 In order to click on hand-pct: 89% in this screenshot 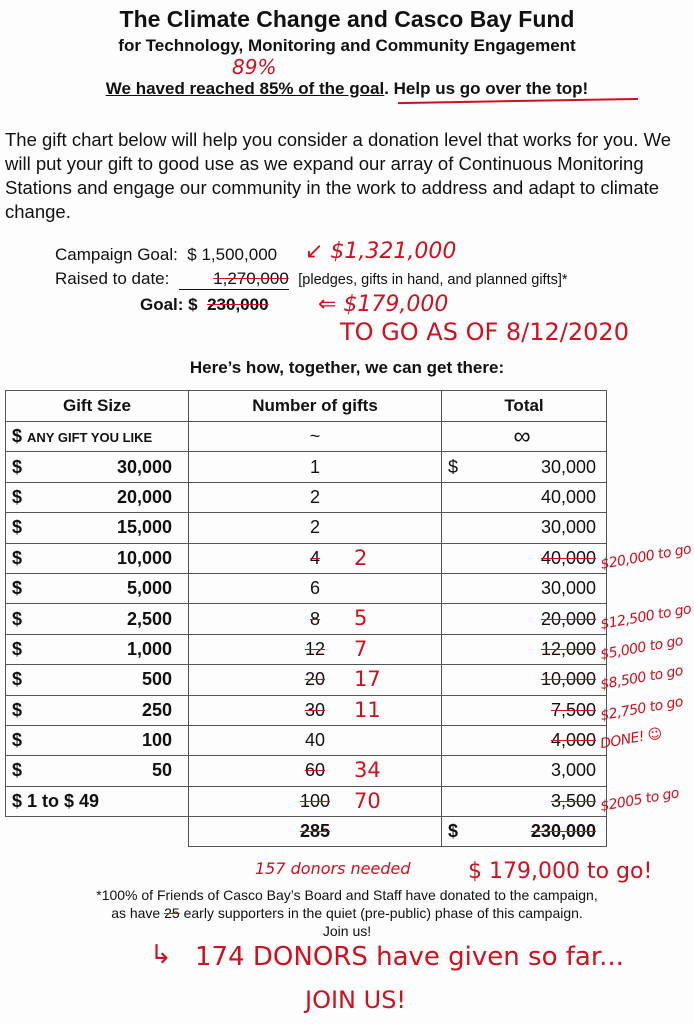, I will do `click(254, 67)`.